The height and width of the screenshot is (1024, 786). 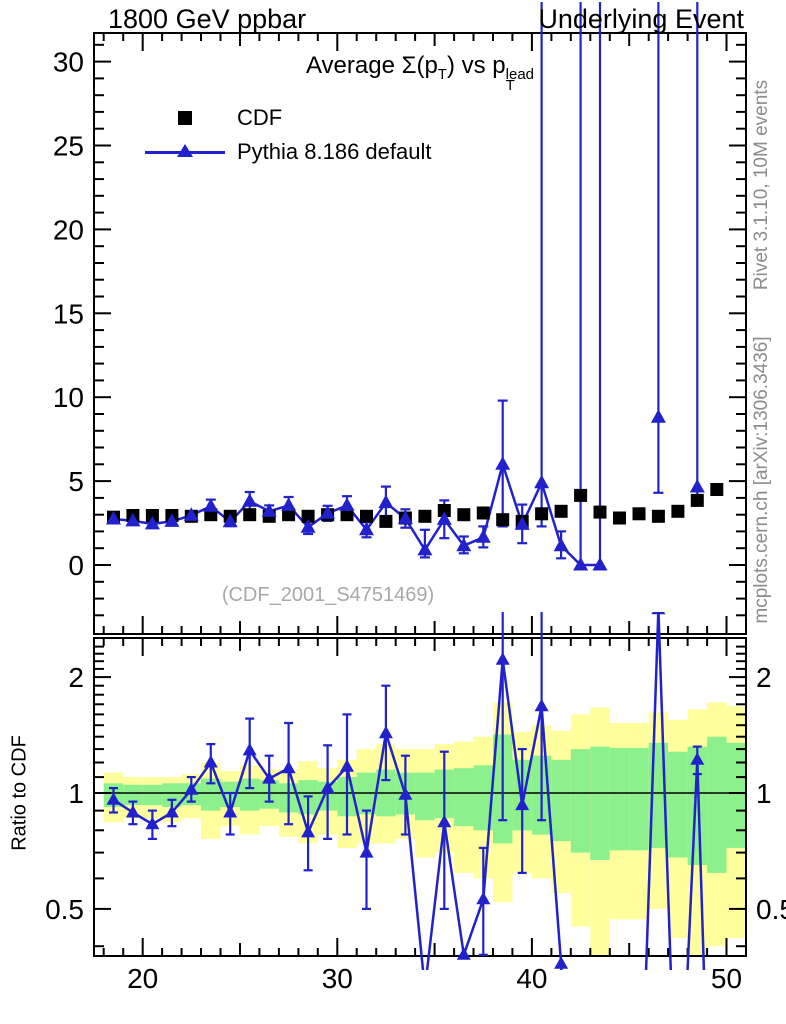 I want to click on analysis-id-watermark: (CDF_2001_S4751469), so click(x=328, y=595).